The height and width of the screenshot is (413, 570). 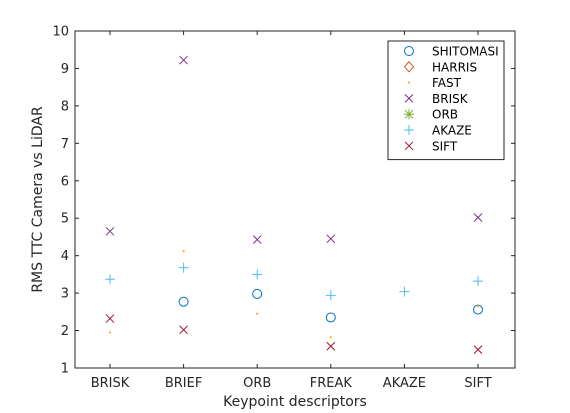 I want to click on y-tick-label: 3, so click(x=65, y=294).